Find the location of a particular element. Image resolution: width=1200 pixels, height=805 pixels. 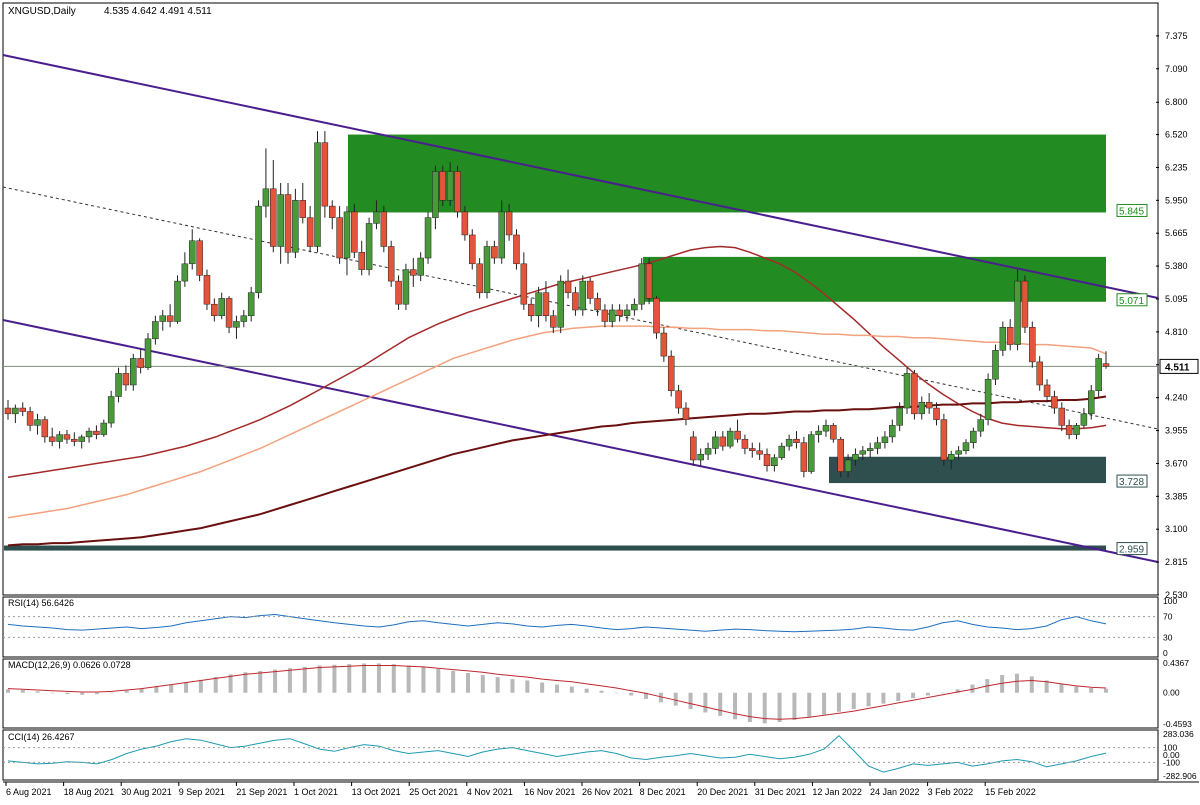

indicator-tick-label: 283.036 is located at coordinates (1178, 734).